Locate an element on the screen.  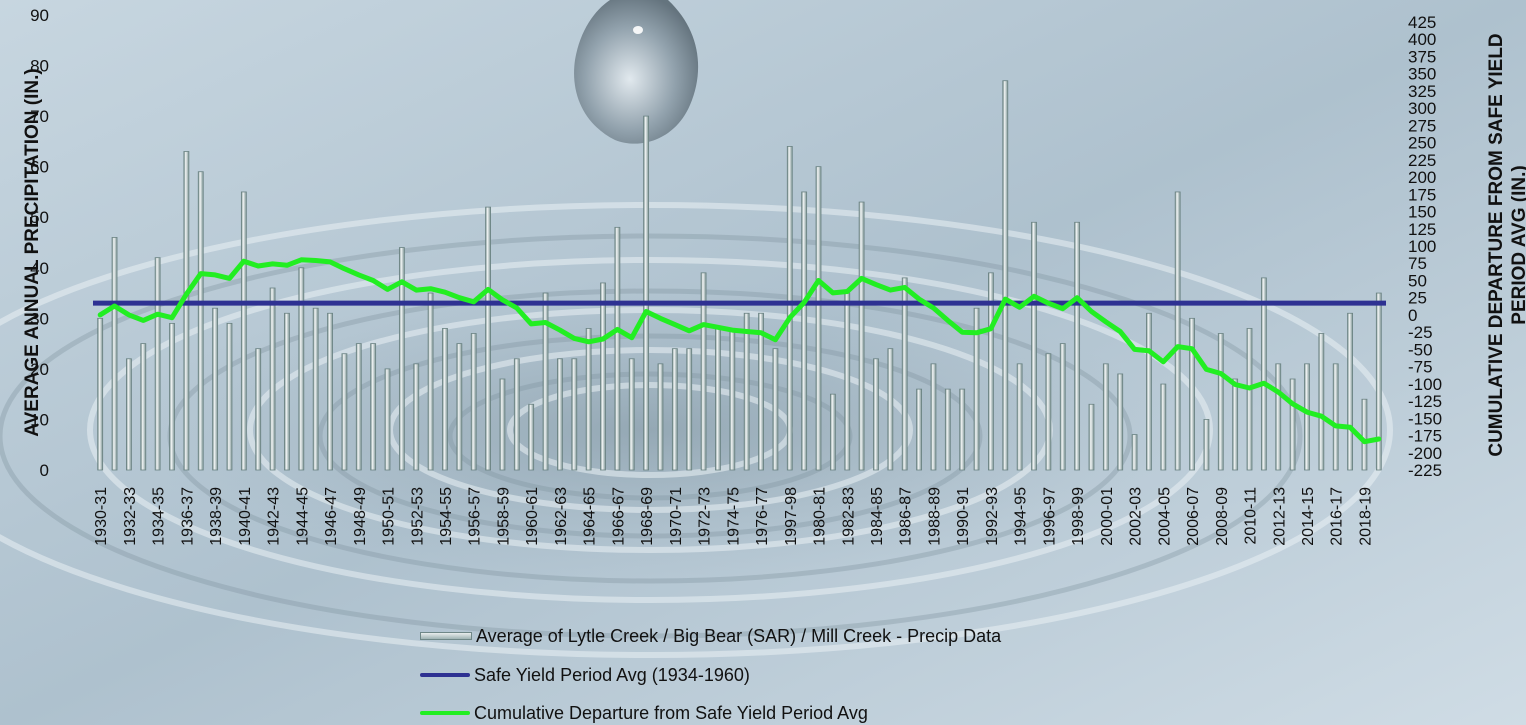
x-tick-label: 1938-39 is located at coordinates (216, 516).